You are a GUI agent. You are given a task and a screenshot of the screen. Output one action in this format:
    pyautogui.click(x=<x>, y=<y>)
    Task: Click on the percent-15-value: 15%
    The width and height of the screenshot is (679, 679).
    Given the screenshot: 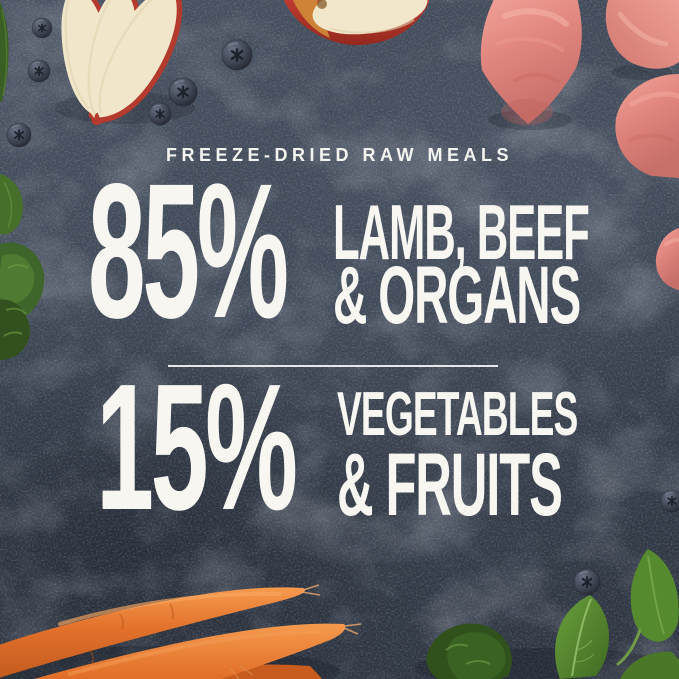 What is the action you would take?
    pyautogui.click(x=197, y=447)
    